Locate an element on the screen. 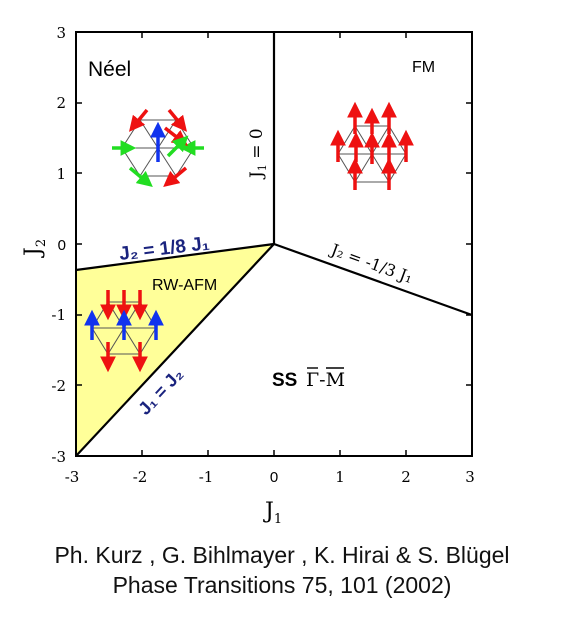 This screenshot has width=564, height=619. x-axis-title: J1 is located at coordinates (272, 513).